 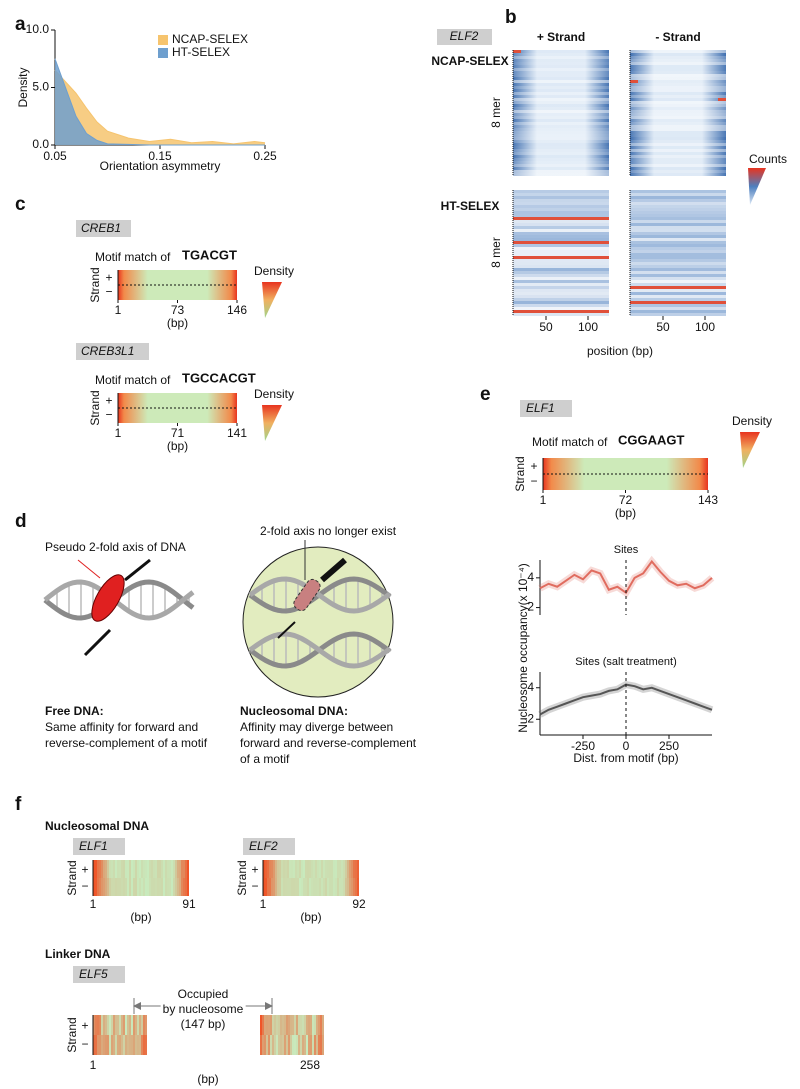 What do you see at coordinates (20, 24) in the screenshot?
I see `panel-letter: a` at bounding box center [20, 24].